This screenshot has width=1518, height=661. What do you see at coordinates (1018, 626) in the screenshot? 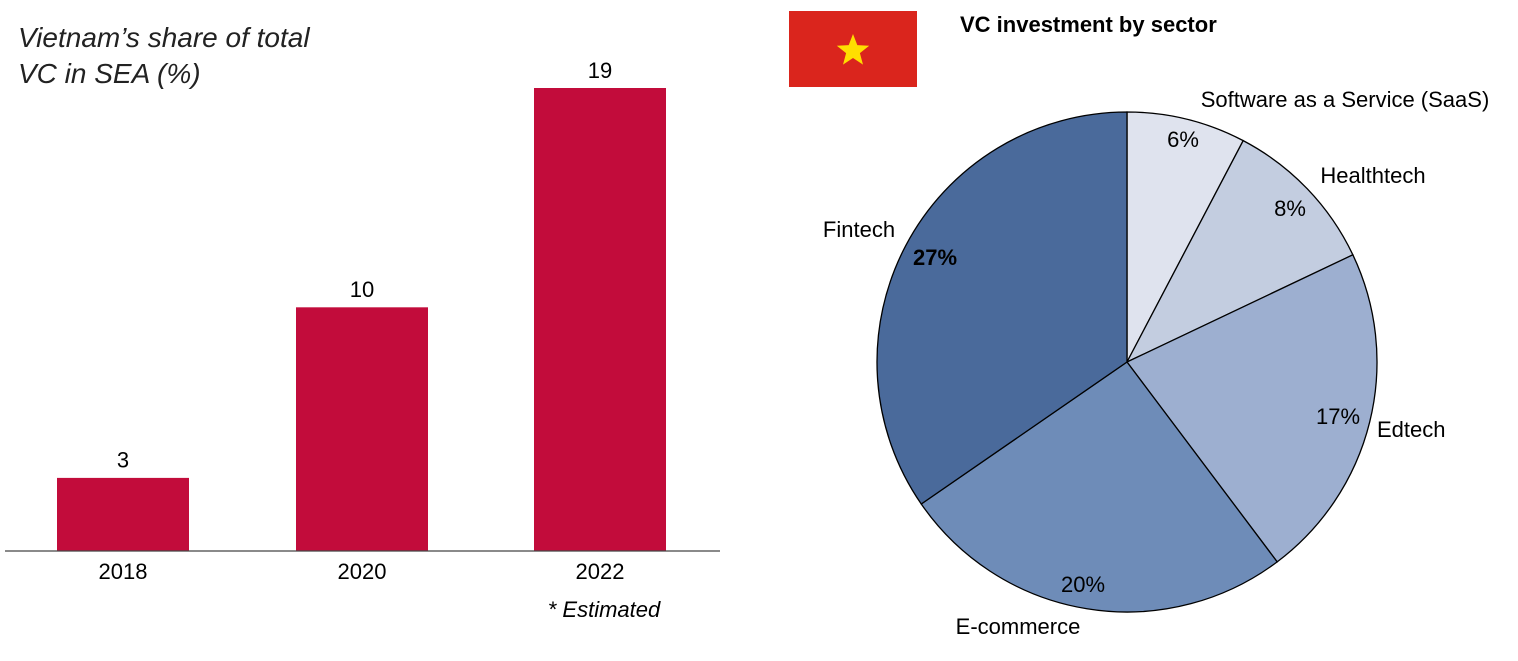
I see `slice-label: E-commerce` at bounding box center [1018, 626].